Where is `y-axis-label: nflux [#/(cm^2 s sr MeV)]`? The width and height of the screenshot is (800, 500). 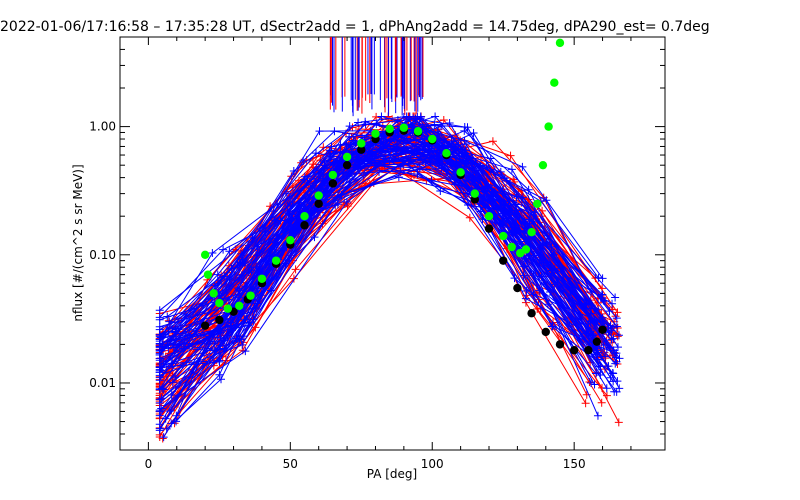
y-axis-label: nflux [#/(cm^2 s sr MeV)] is located at coordinates (78, 242).